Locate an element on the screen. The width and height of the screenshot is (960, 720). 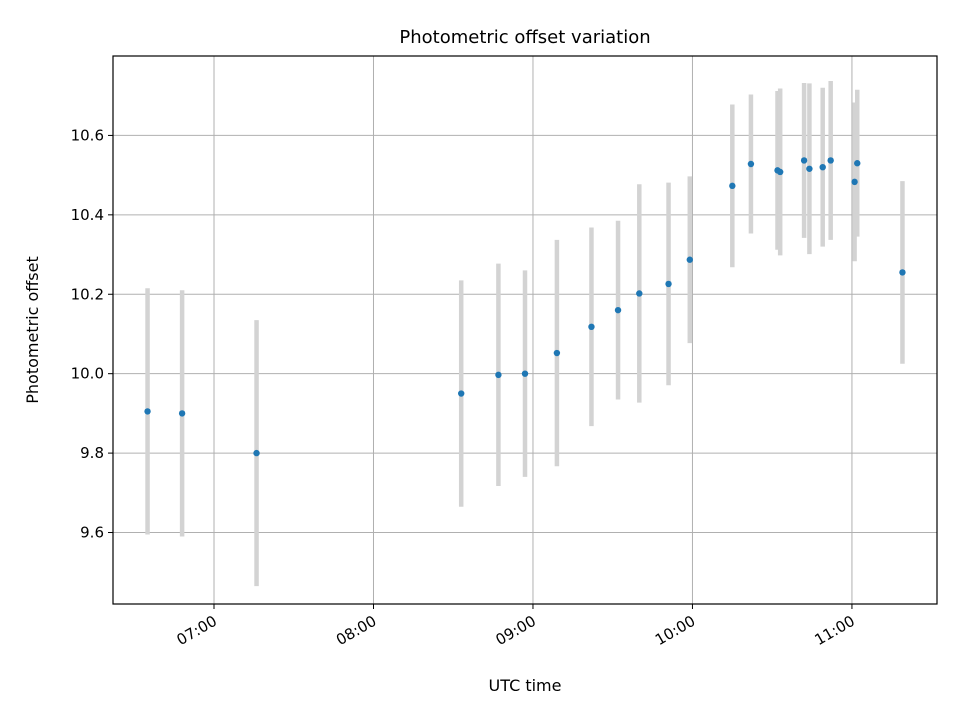
y-axis: 9.6 9.8 10.0 10.2 10.4 10.6 is located at coordinates (92, 334).